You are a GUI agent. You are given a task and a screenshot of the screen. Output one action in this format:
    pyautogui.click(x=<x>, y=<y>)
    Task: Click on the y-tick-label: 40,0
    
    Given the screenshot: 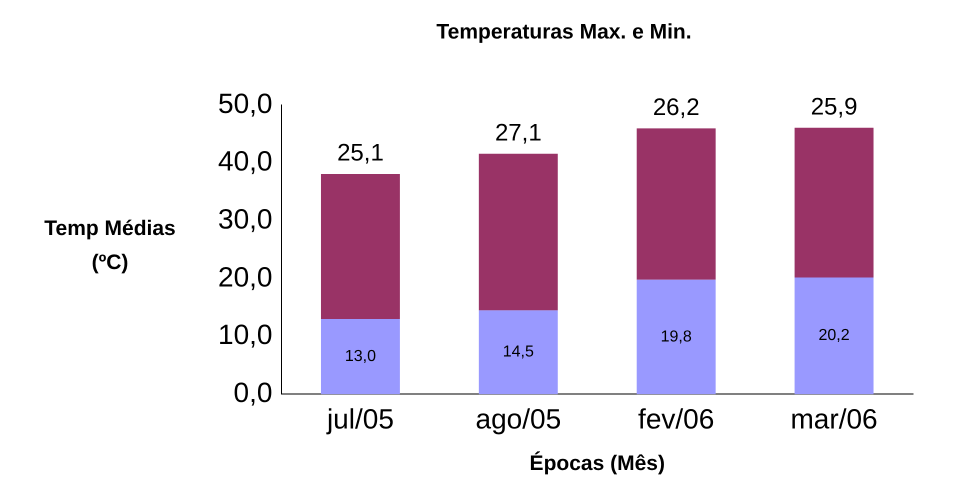 What is the action you would take?
    pyautogui.click(x=245, y=161)
    